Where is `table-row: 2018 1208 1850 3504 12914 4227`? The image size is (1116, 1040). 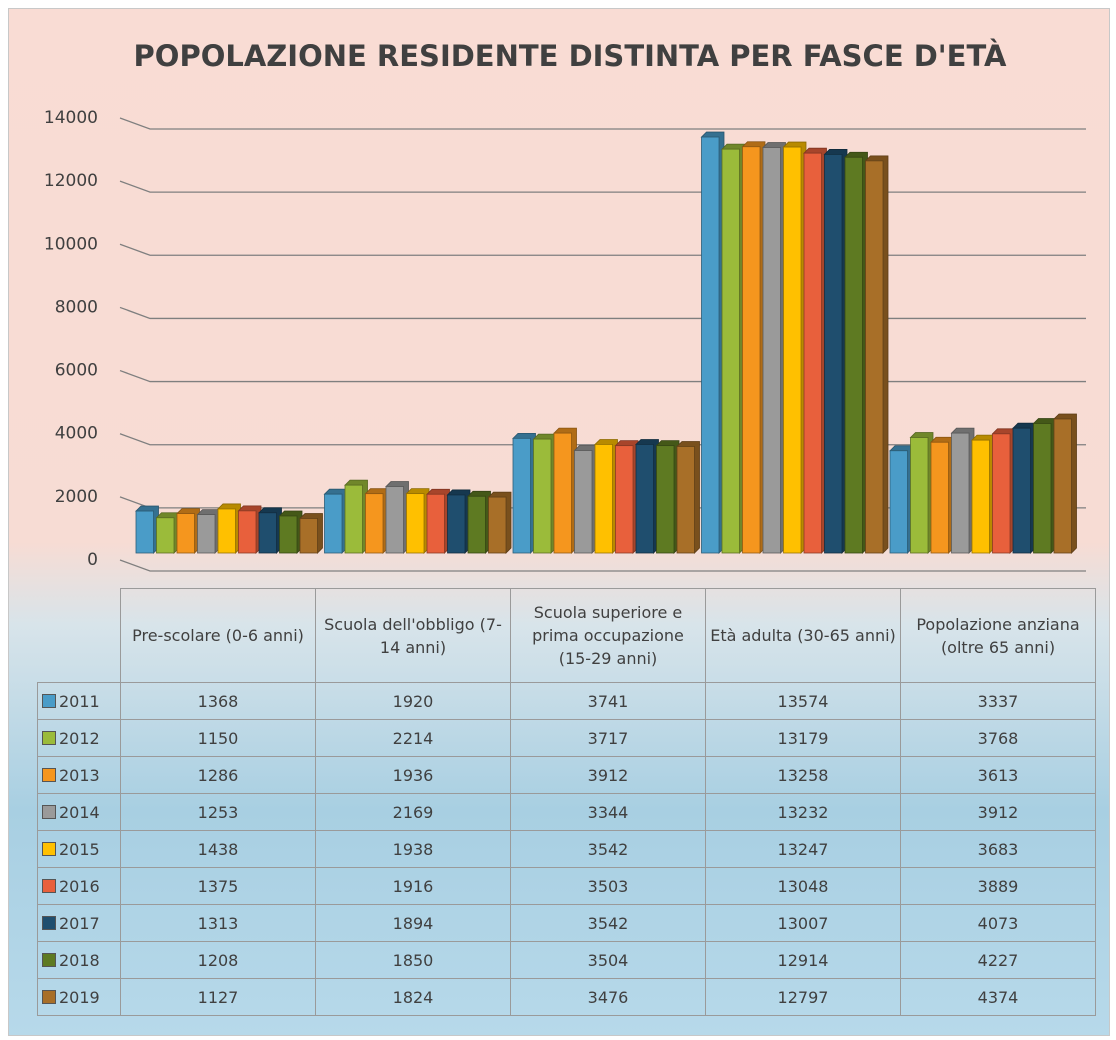 table-row: 2018 1208 1850 3504 12914 4227 is located at coordinates (566, 960).